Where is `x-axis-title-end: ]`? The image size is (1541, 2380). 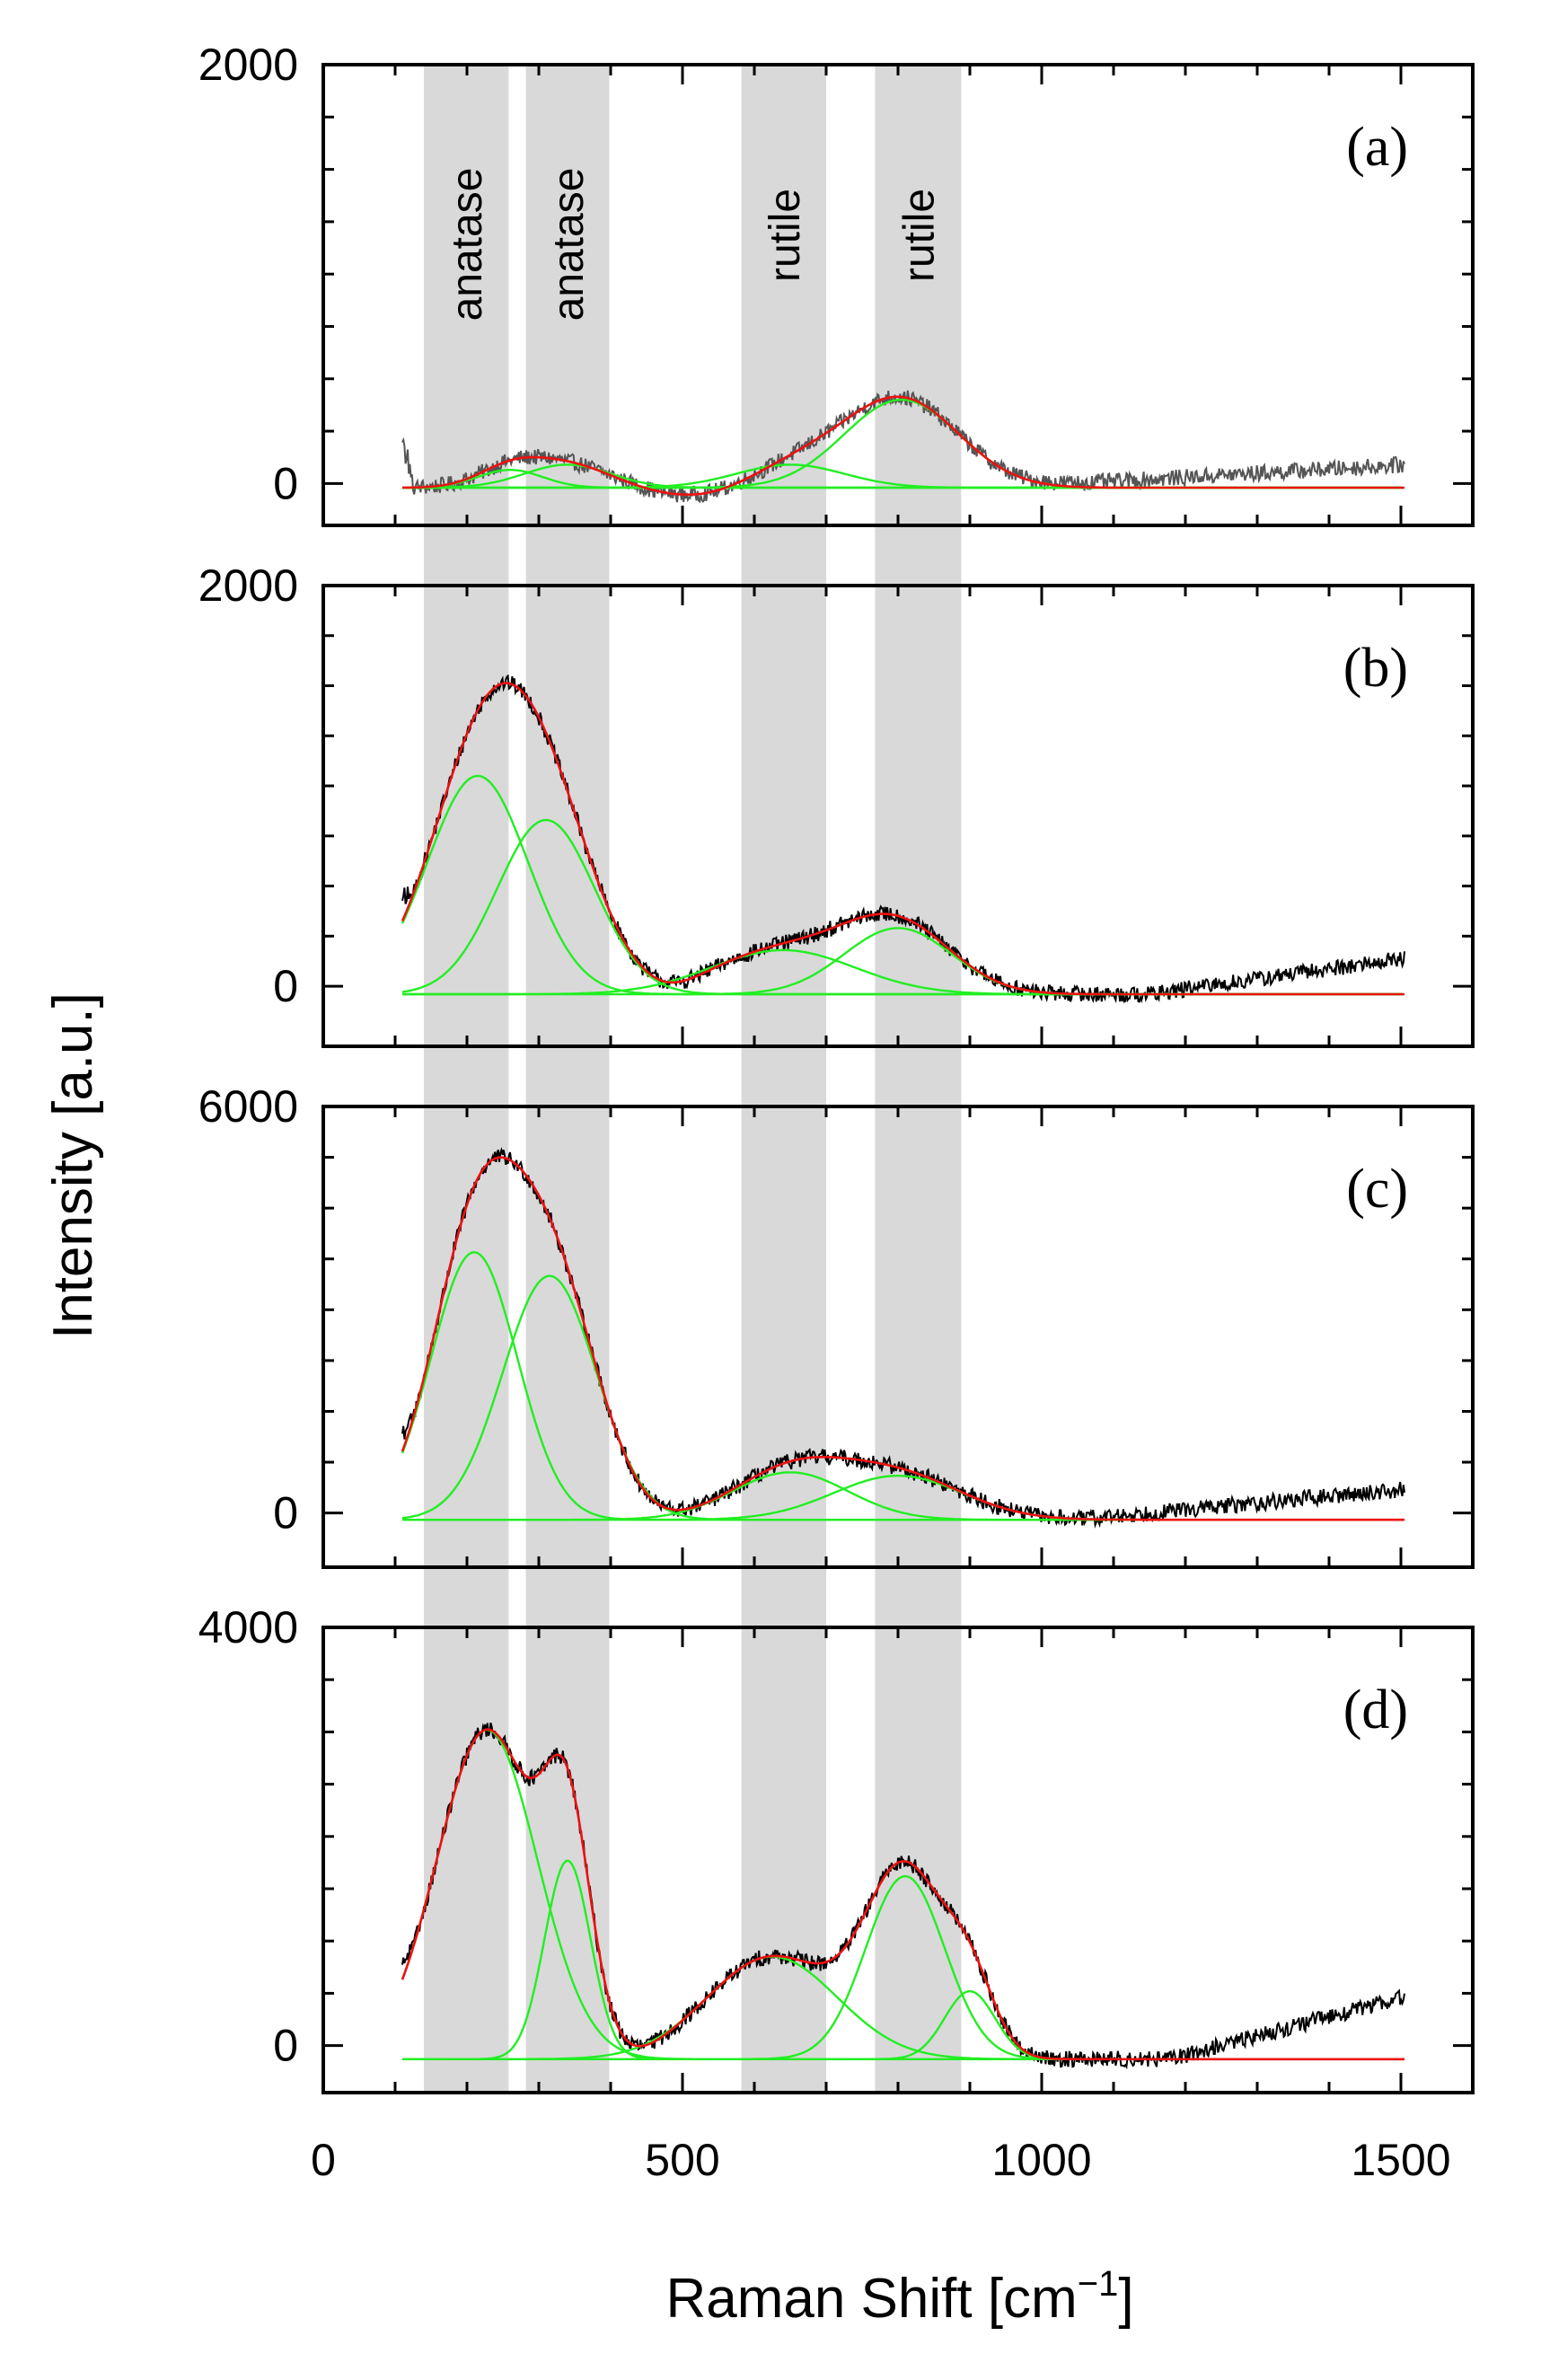
x-axis-title-end: ] is located at coordinates (1126, 2299).